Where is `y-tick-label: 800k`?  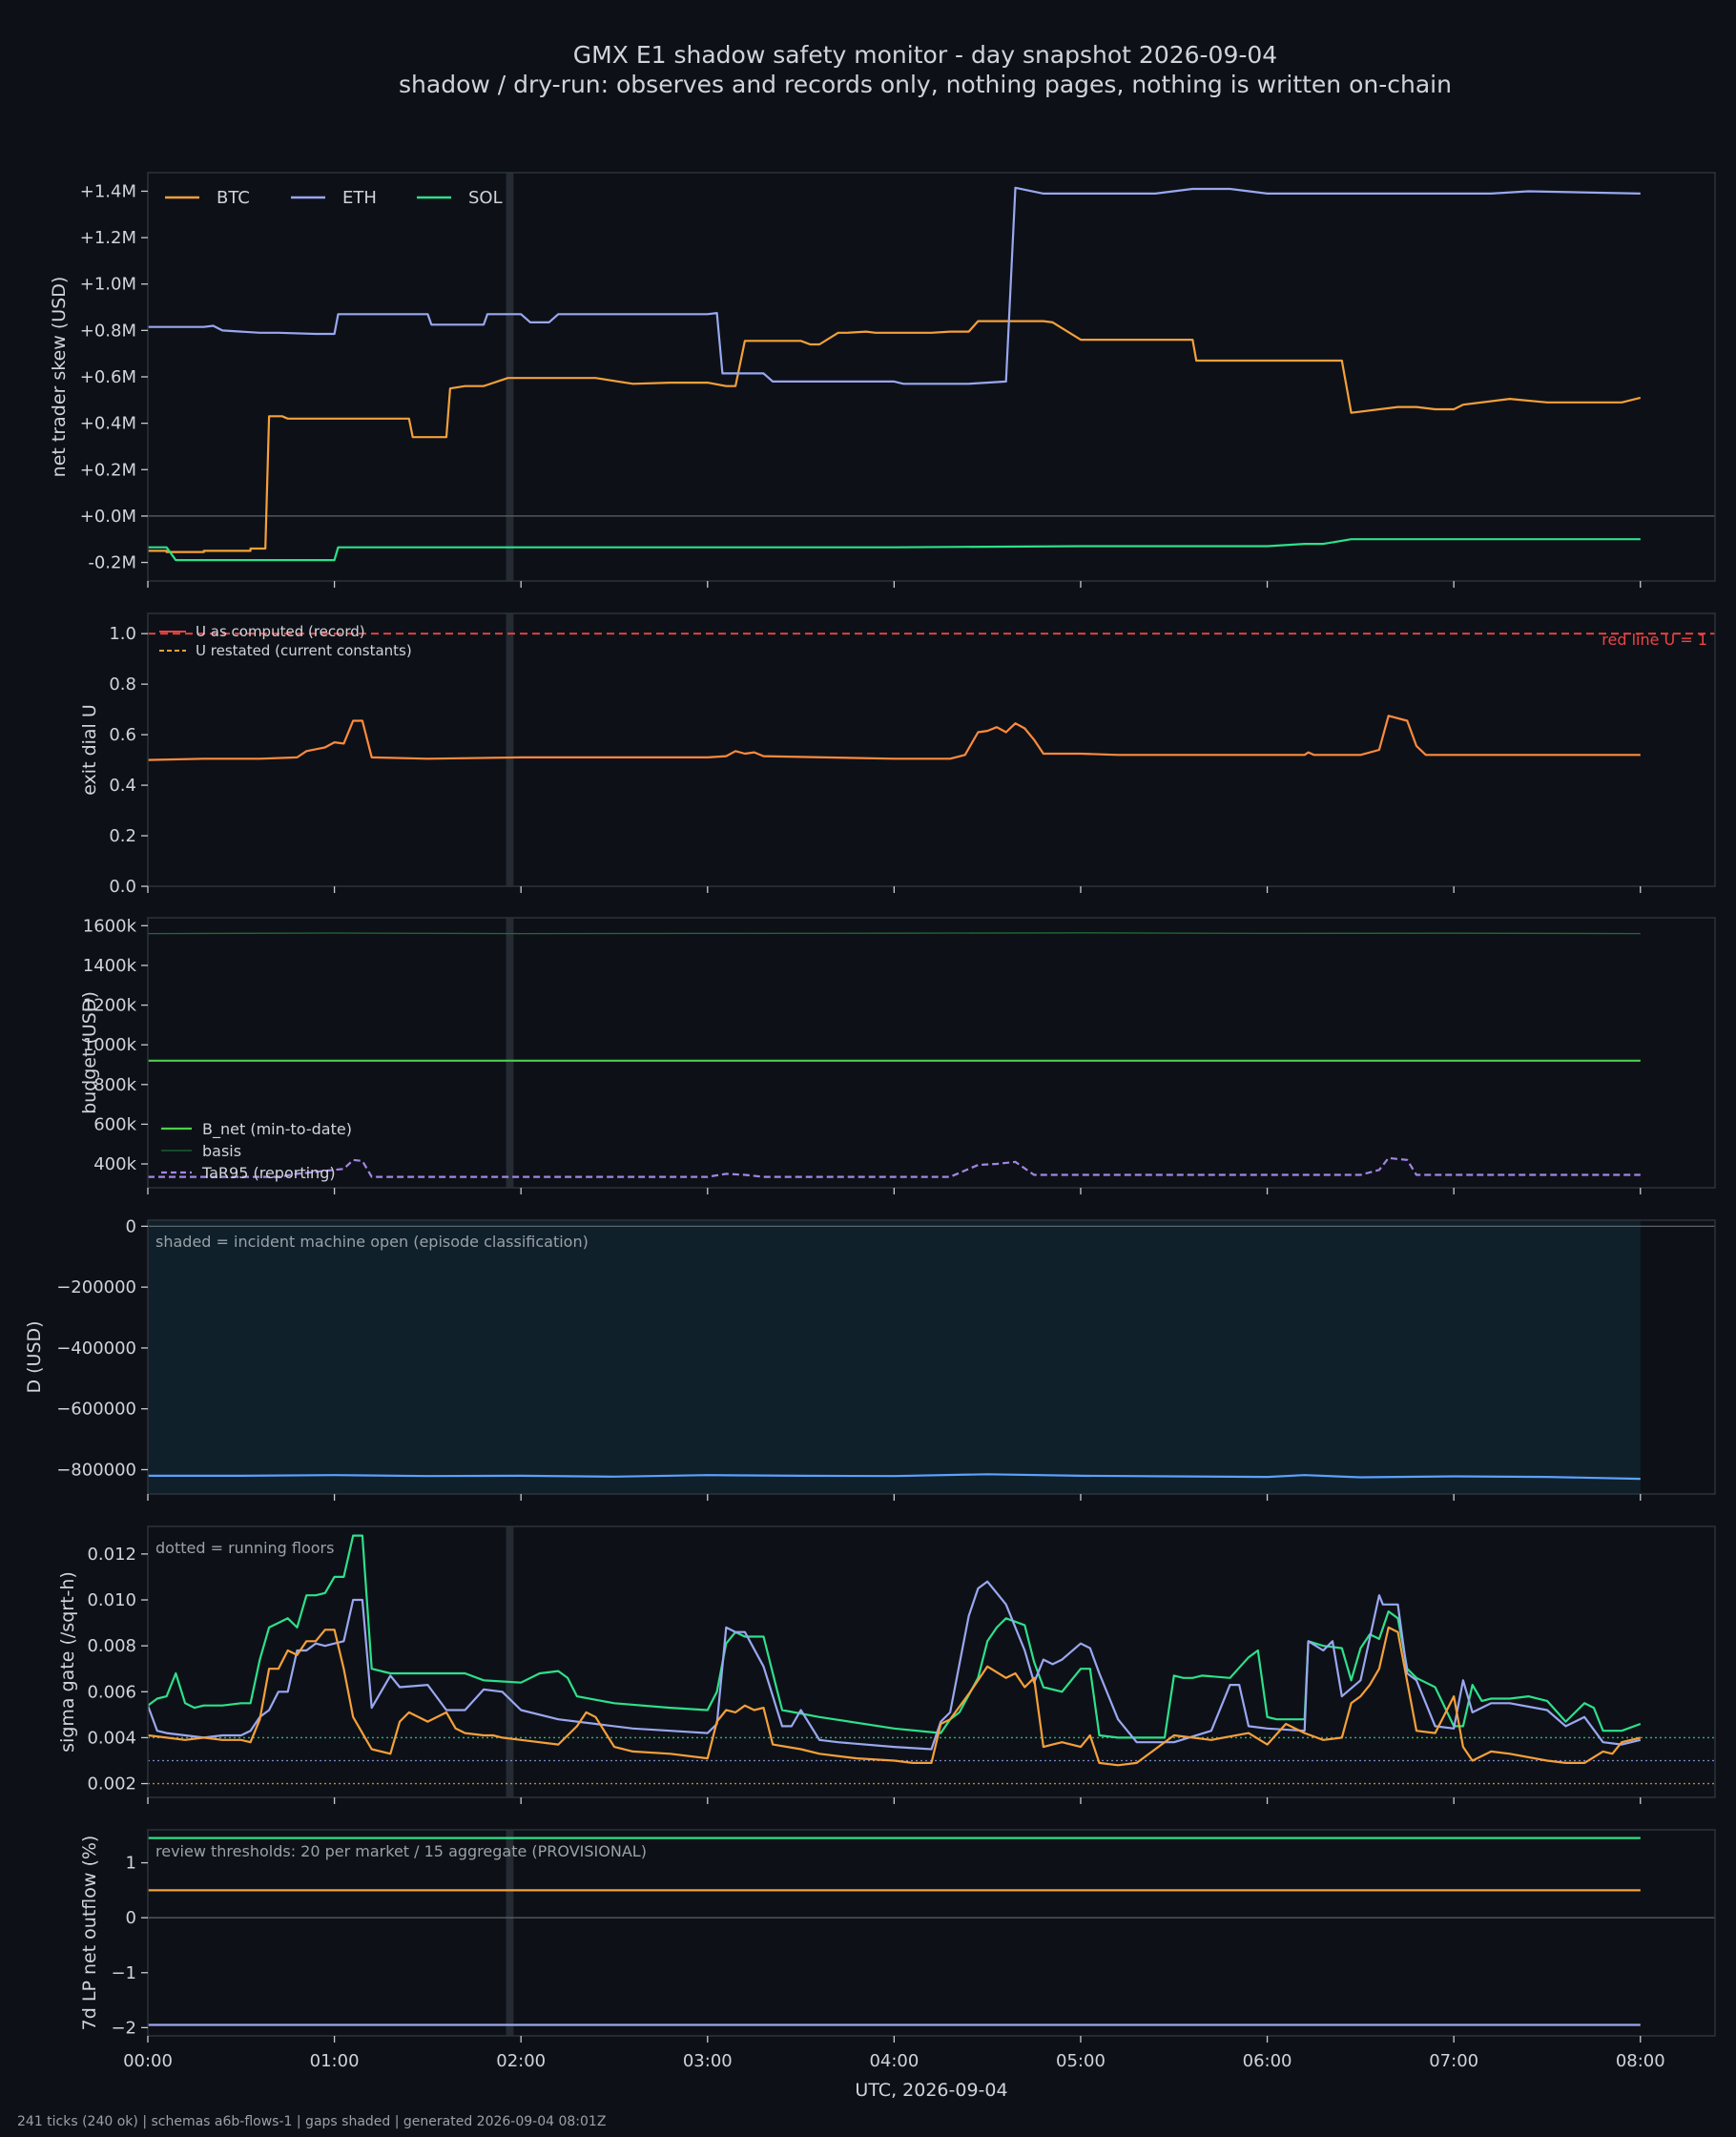
y-tick-label: 800k is located at coordinates (114, 1085).